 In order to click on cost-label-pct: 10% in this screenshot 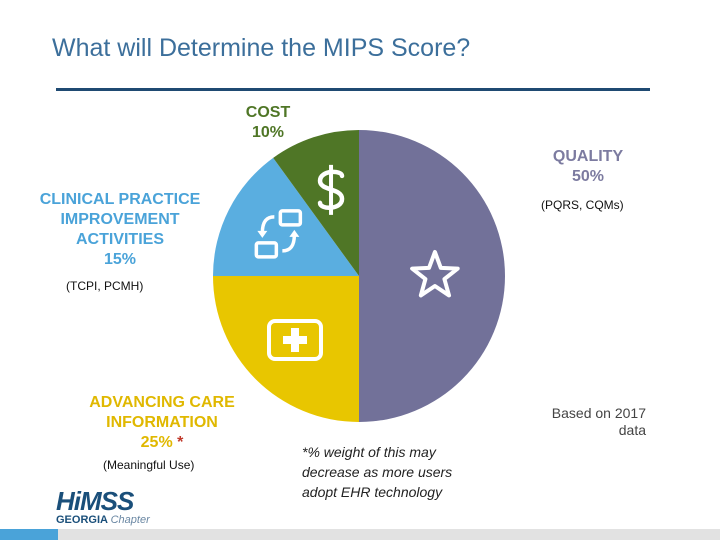, I will do `click(268, 132)`.